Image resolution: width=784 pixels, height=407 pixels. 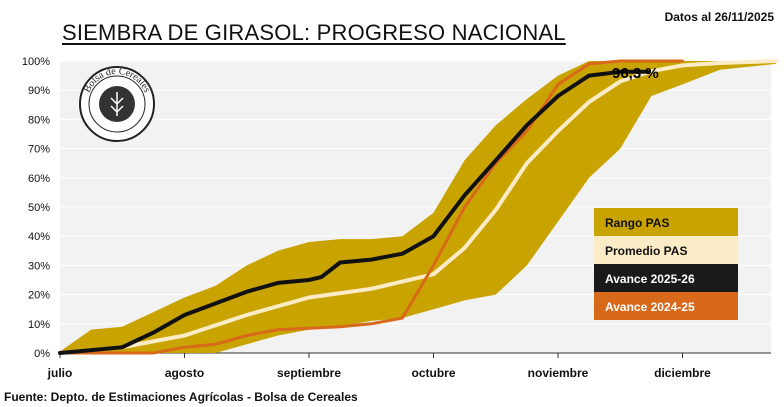 I want to click on y-tick-label: 50%, so click(x=39, y=208).